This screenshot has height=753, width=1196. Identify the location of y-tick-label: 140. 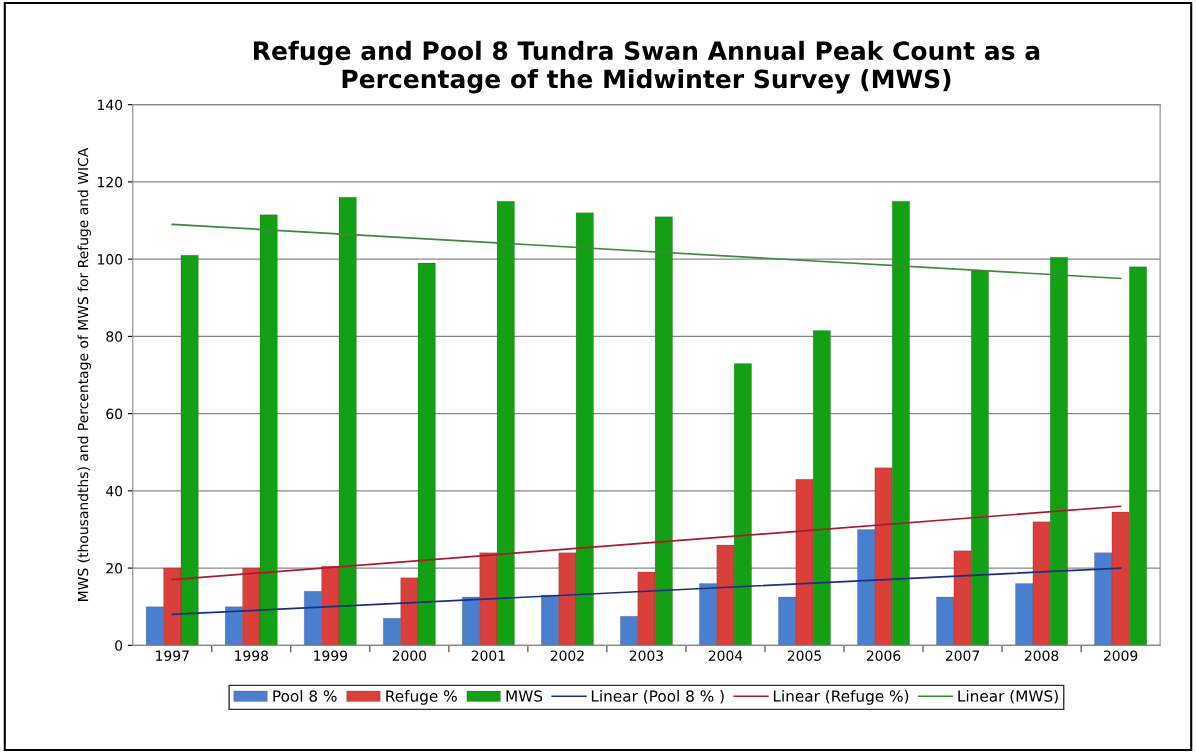
(110, 105).